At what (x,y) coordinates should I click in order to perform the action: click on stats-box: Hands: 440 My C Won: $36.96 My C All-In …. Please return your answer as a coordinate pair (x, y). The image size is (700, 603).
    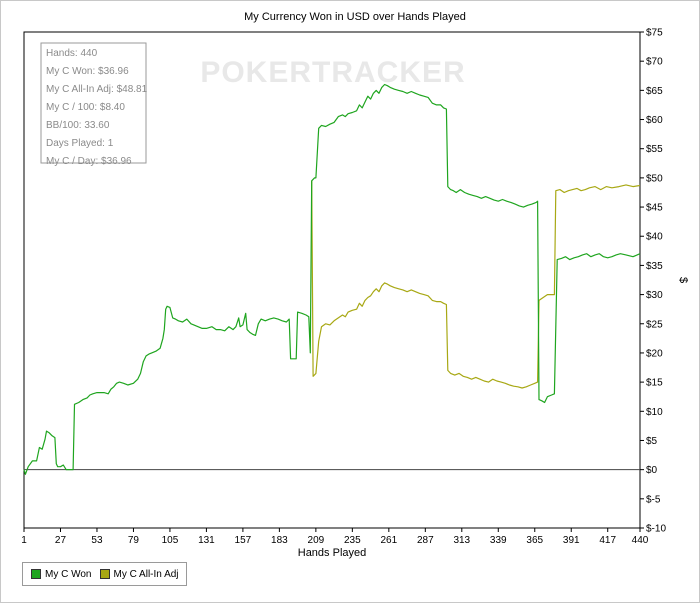
    Looking at the image, I should click on (94, 104).